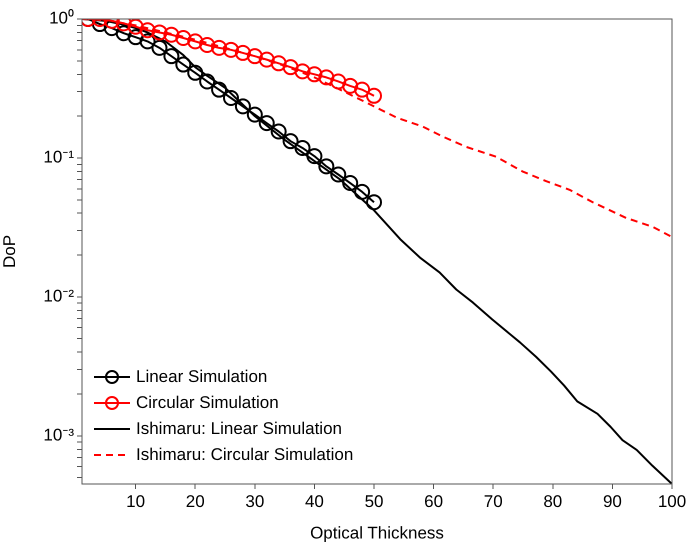 This screenshot has width=692, height=544. Describe the element at coordinates (377, 532) in the screenshot. I see `x-axis-title: Optical Thickness` at that location.